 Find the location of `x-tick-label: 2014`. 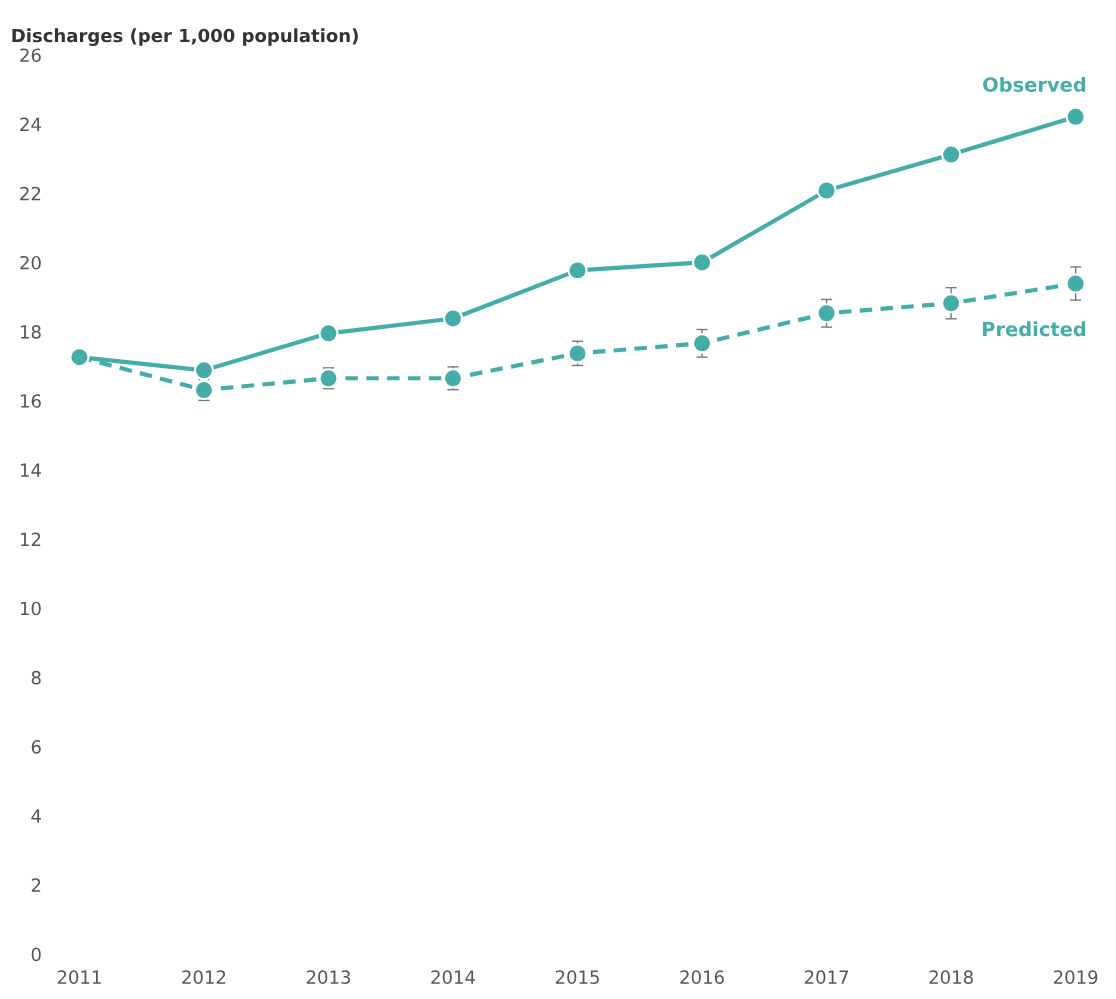

x-tick-label: 2014 is located at coordinates (453, 977).